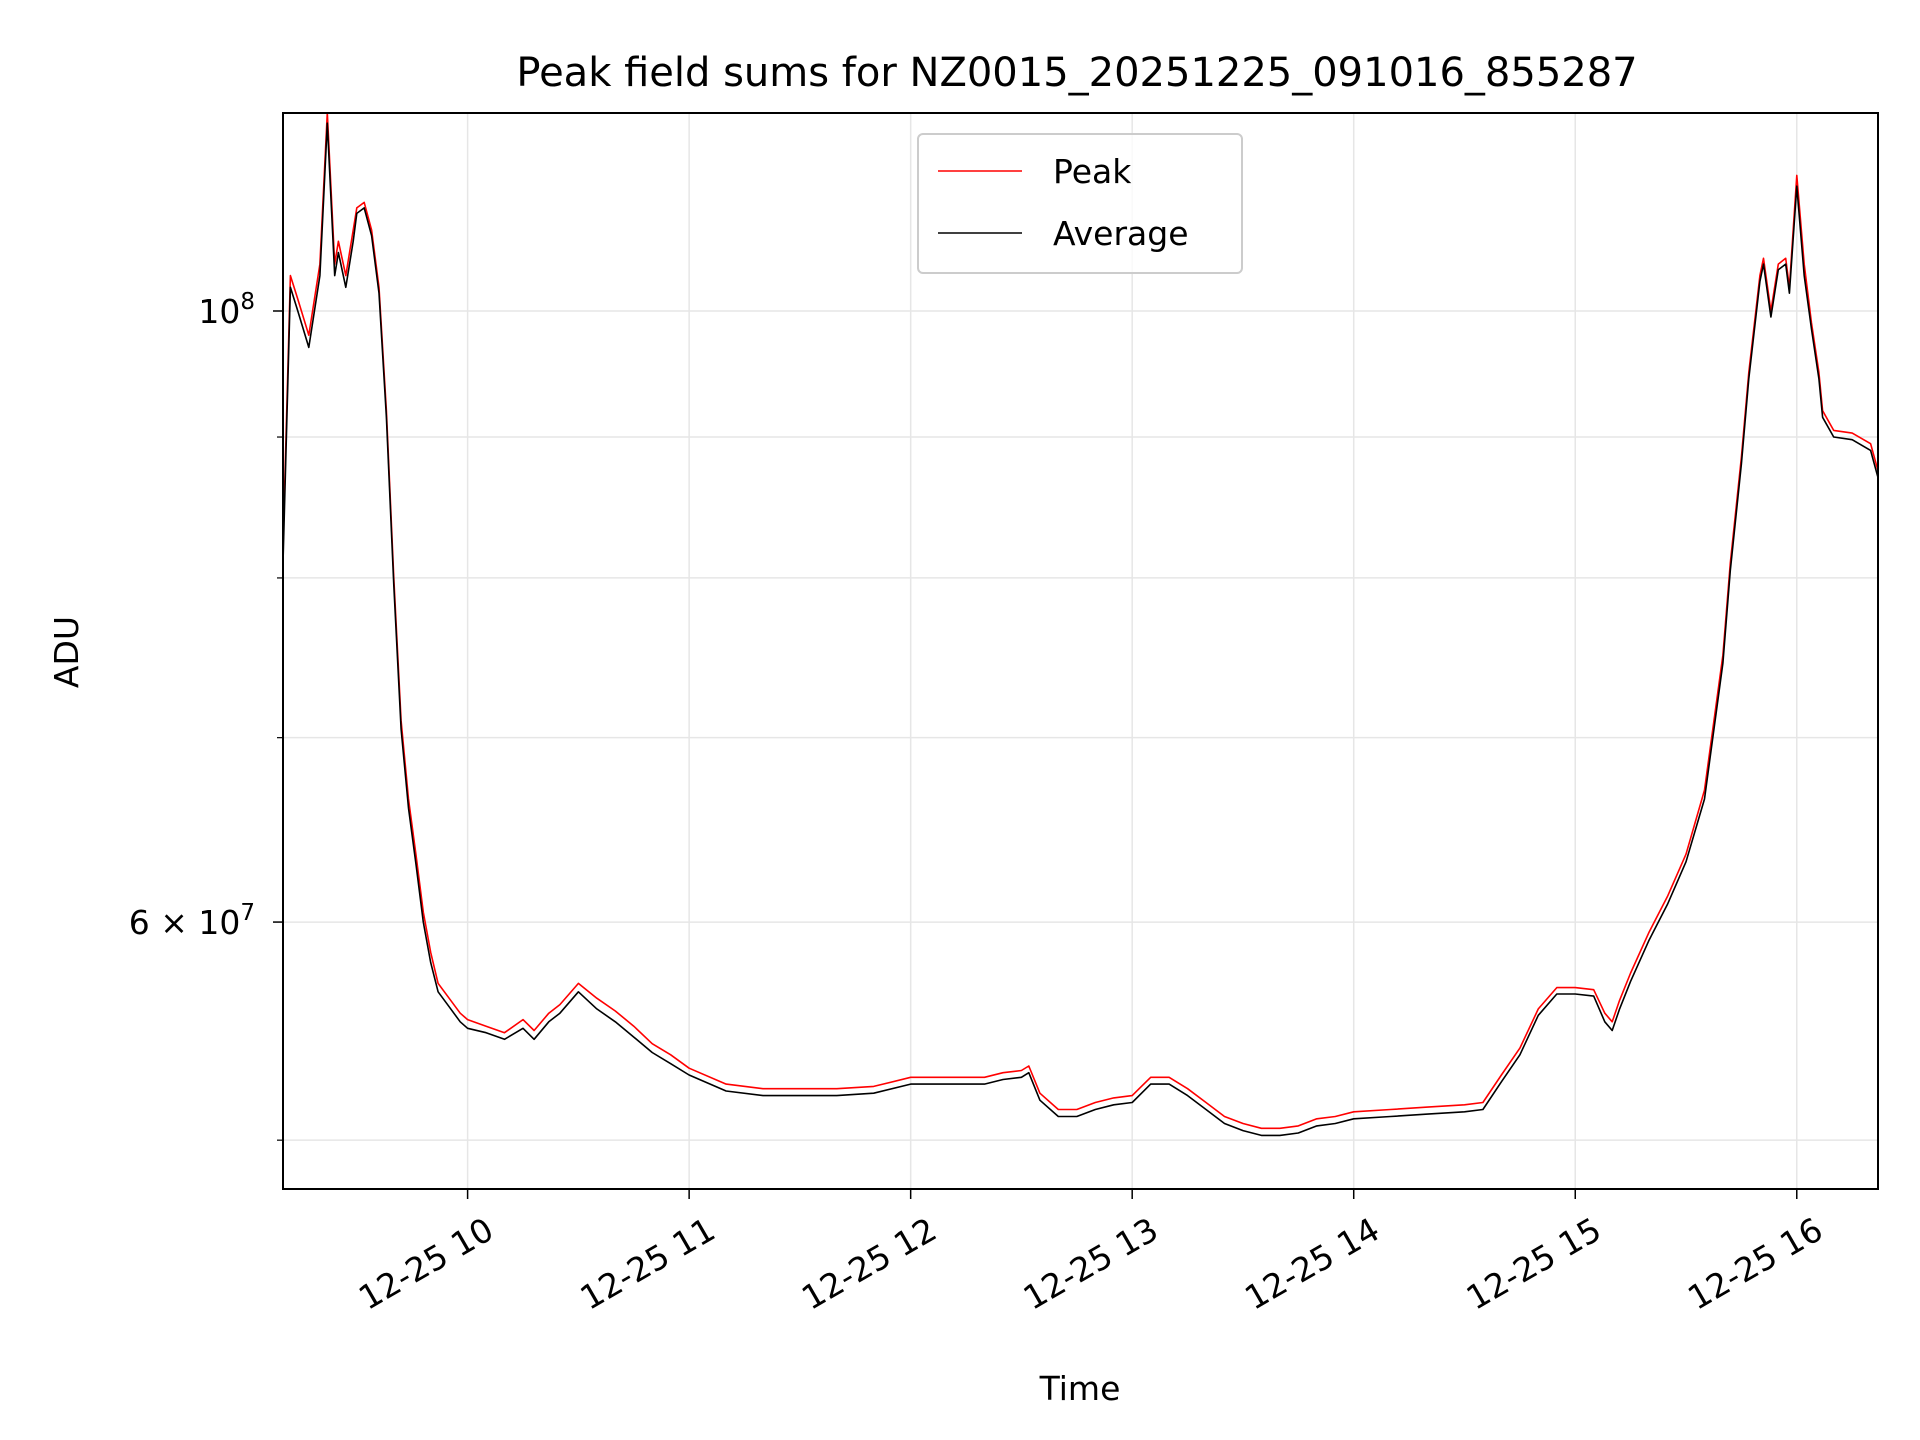 The image size is (1920, 1440). Describe the element at coordinates (1121, 233) in the screenshot. I see `legend-label-average: Average` at that location.